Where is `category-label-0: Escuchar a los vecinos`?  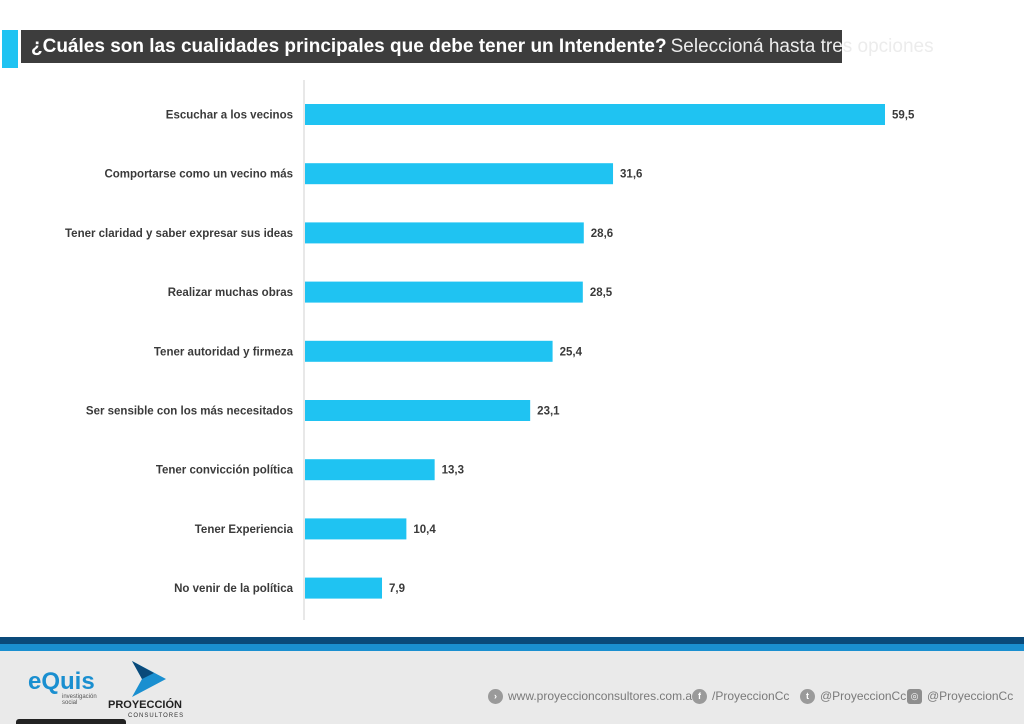
category-label-0: Escuchar a los vecinos is located at coordinates (229, 116).